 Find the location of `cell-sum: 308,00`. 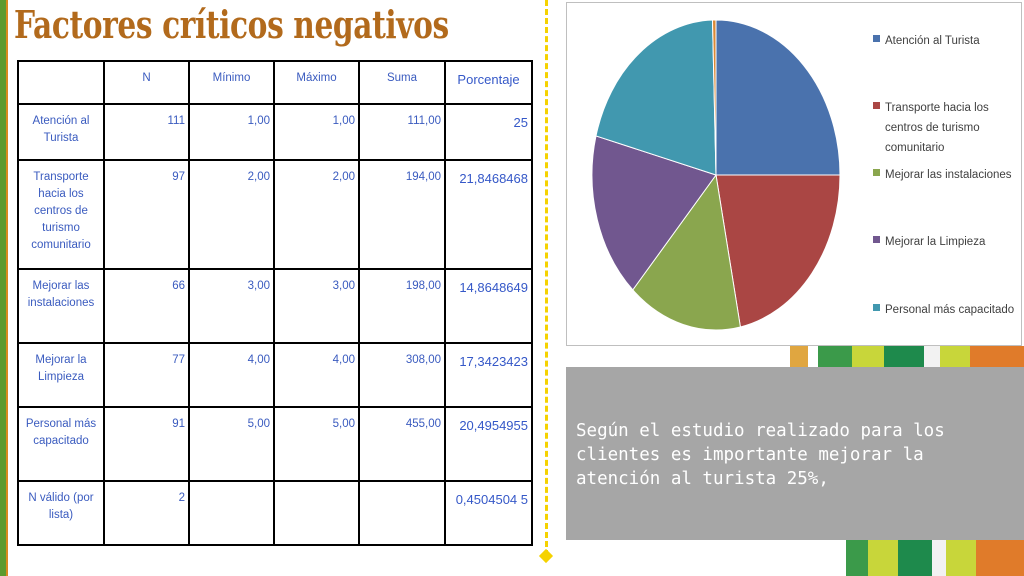

cell-sum: 308,00 is located at coordinates (402, 375).